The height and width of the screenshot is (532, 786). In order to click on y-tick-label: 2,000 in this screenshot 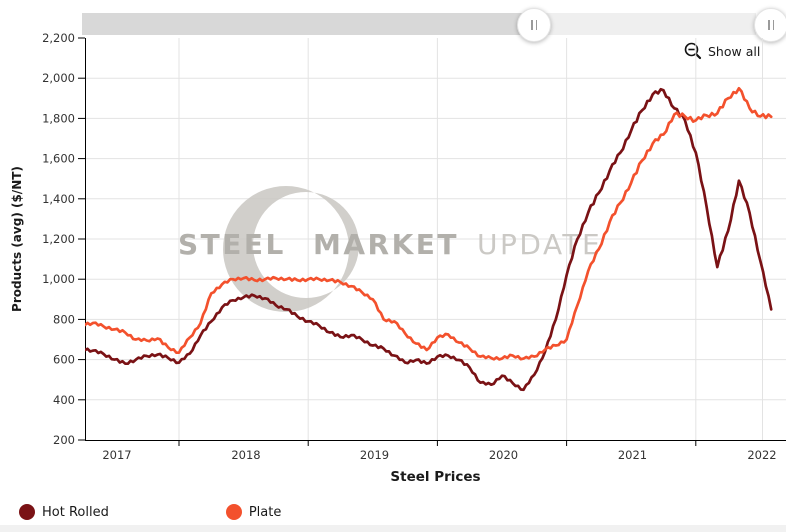, I will do `click(58, 78)`.